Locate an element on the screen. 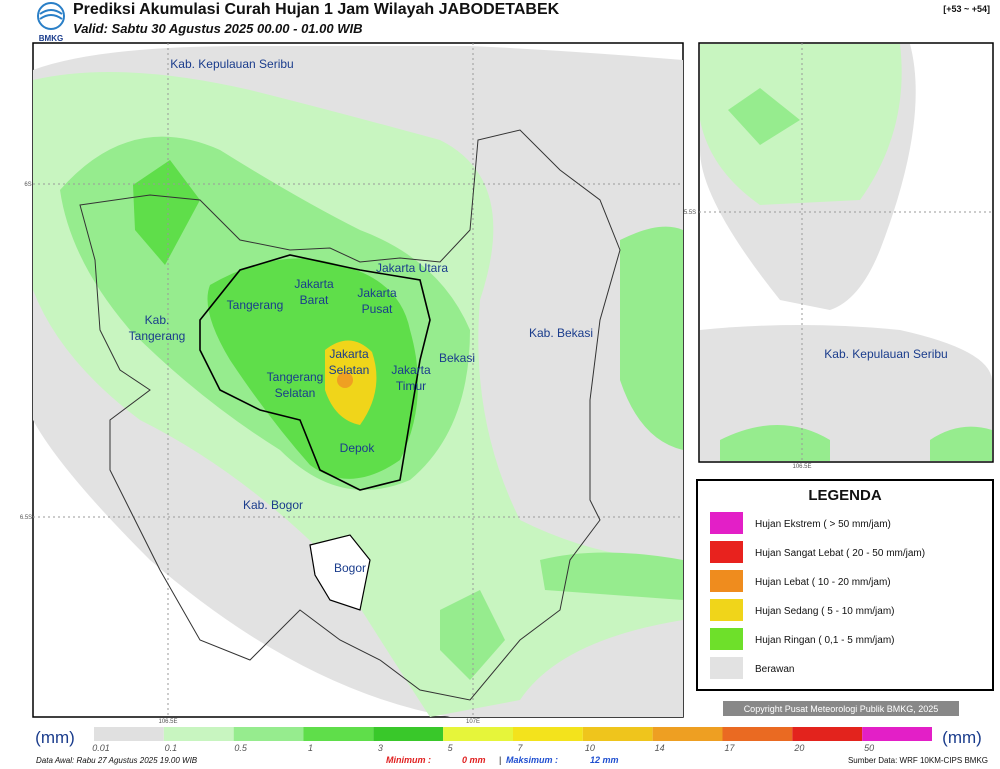 The width and height of the screenshot is (1000, 769). legend-title: LEGENDA is located at coordinates (845, 495).